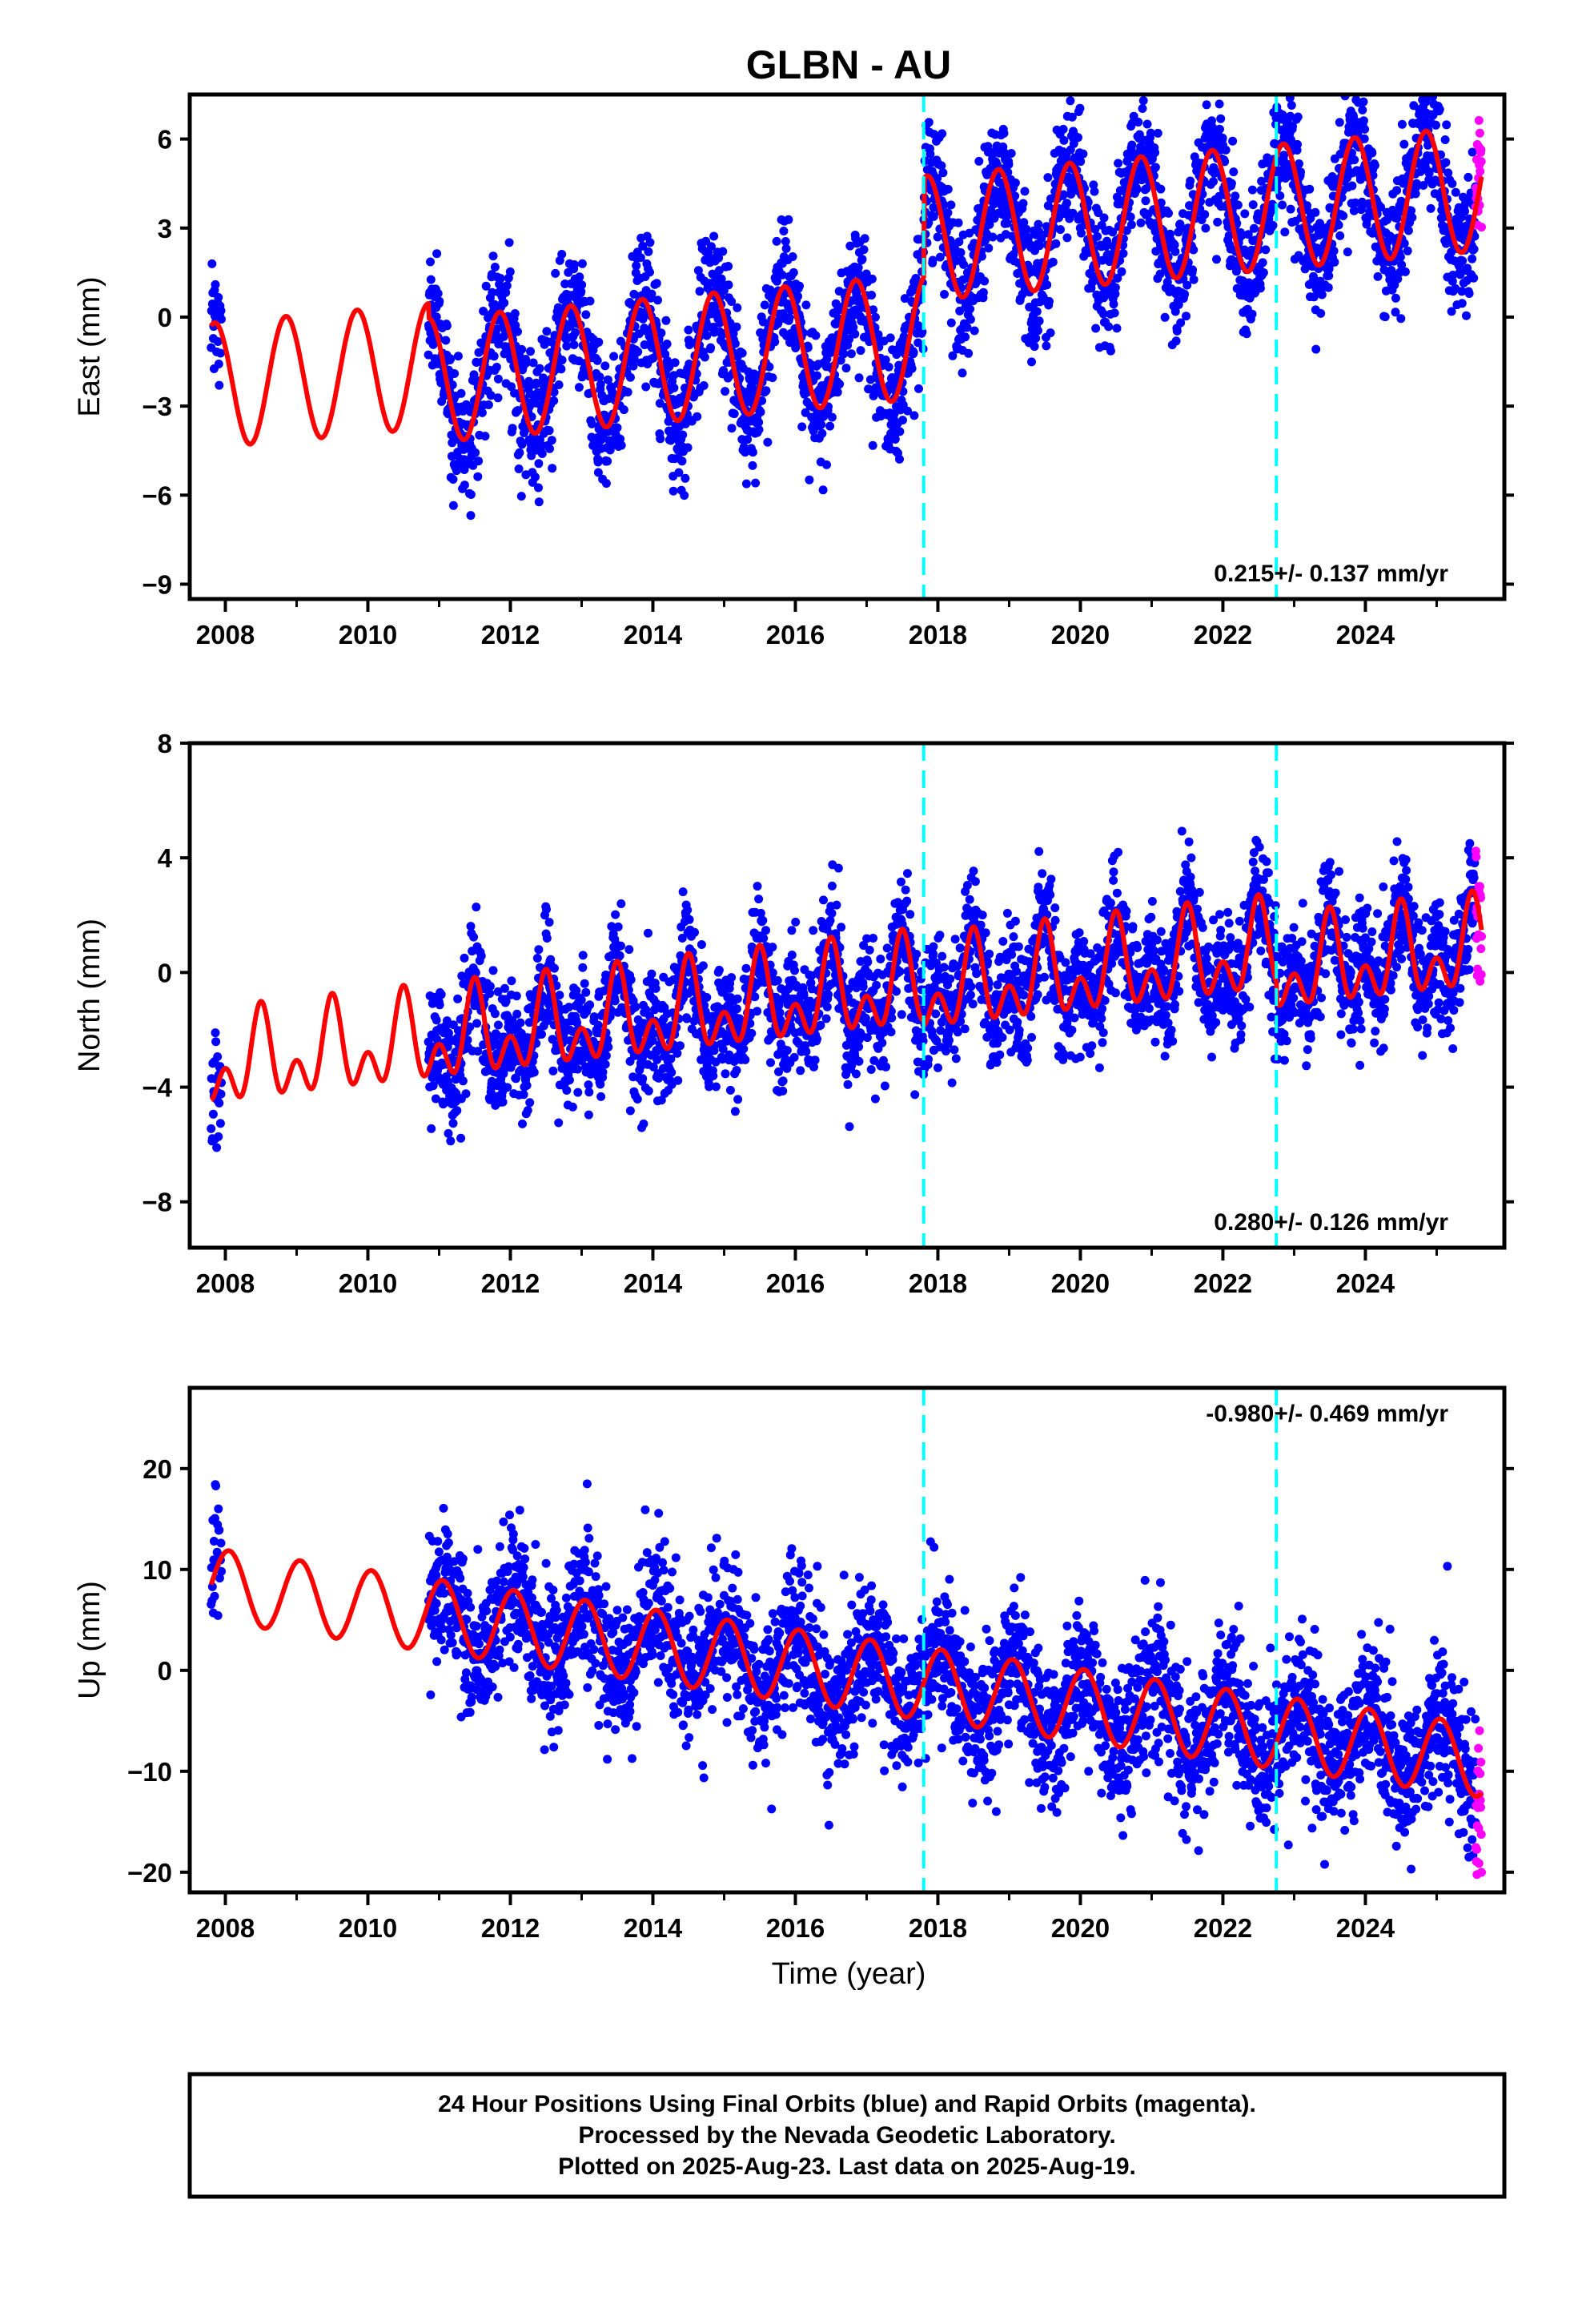  Describe the element at coordinates (157, 495) in the screenshot. I see `y-tick-label: −6` at that location.